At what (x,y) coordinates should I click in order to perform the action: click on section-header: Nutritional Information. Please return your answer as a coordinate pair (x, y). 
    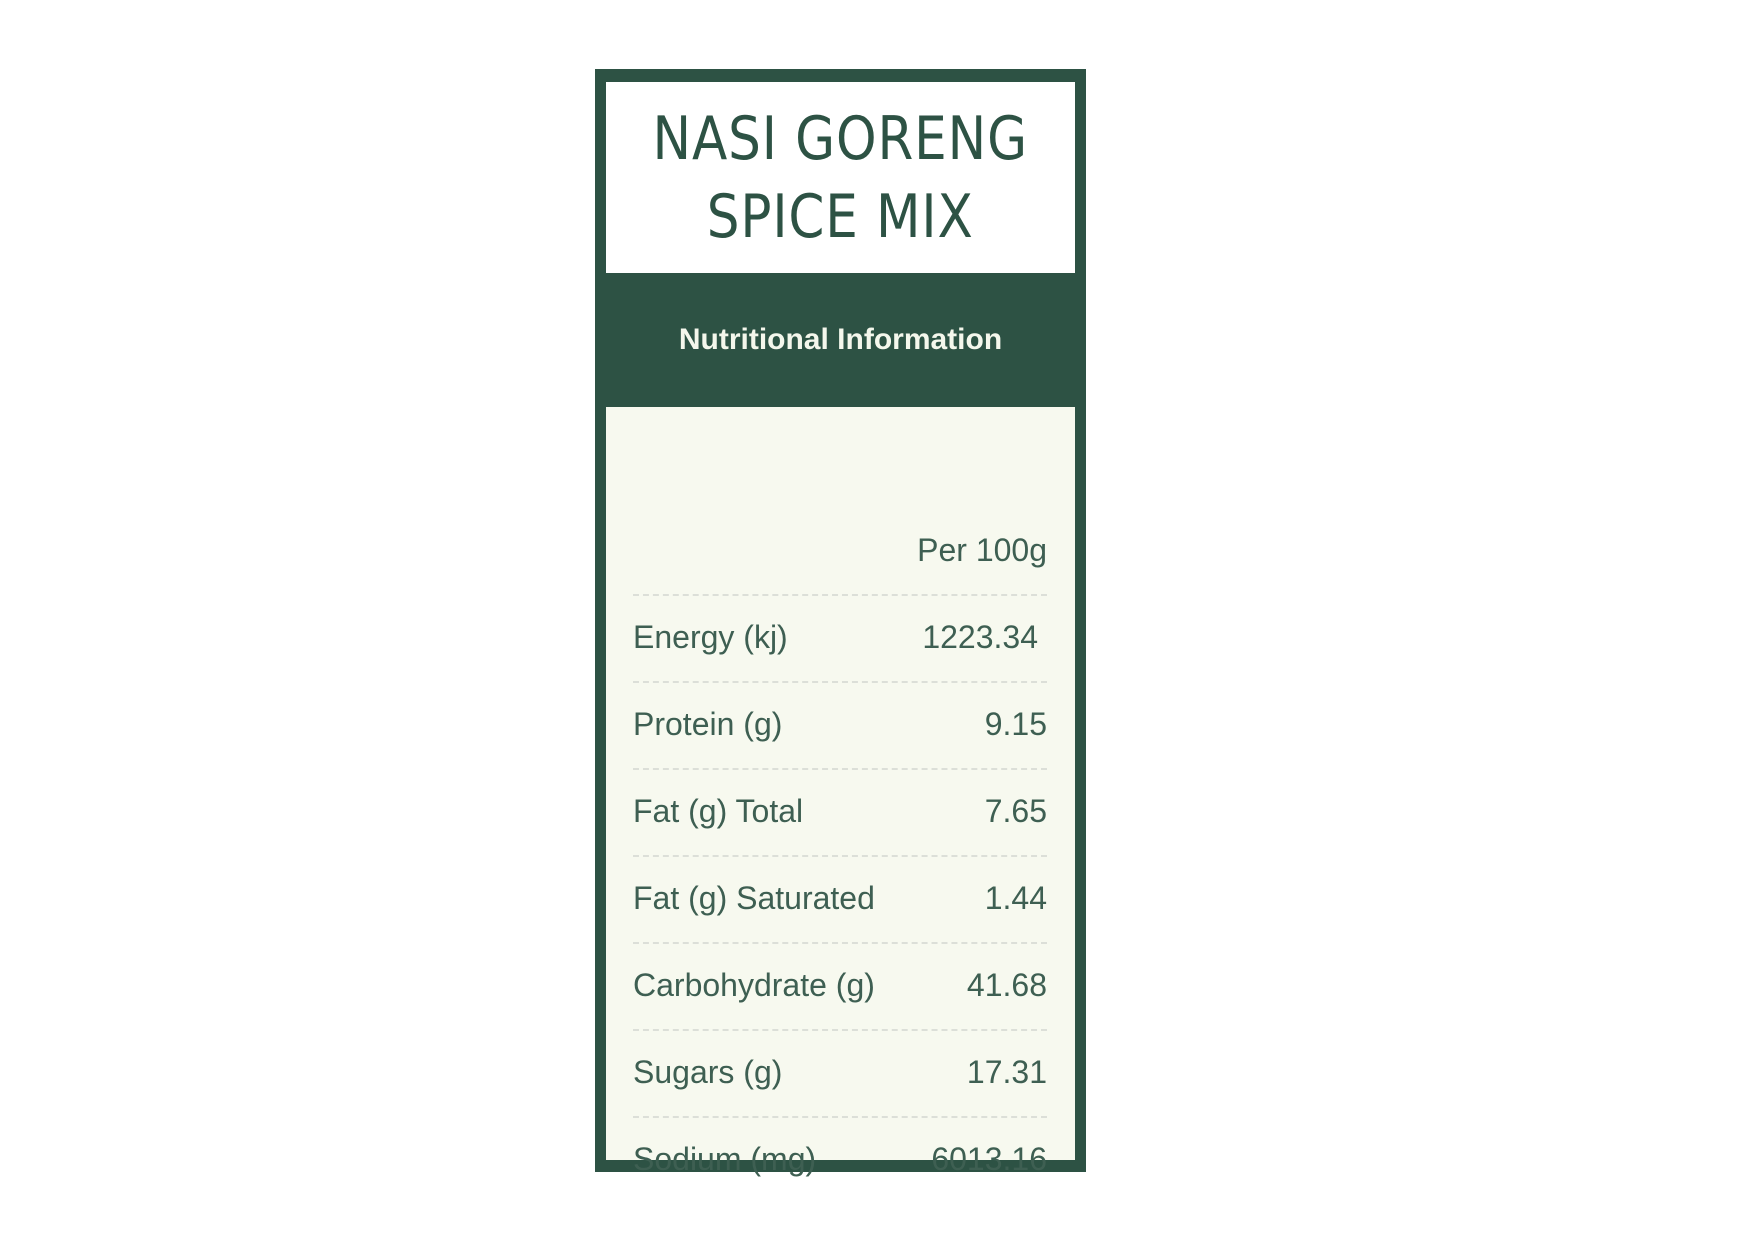
    Looking at the image, I should click on (840, 340).